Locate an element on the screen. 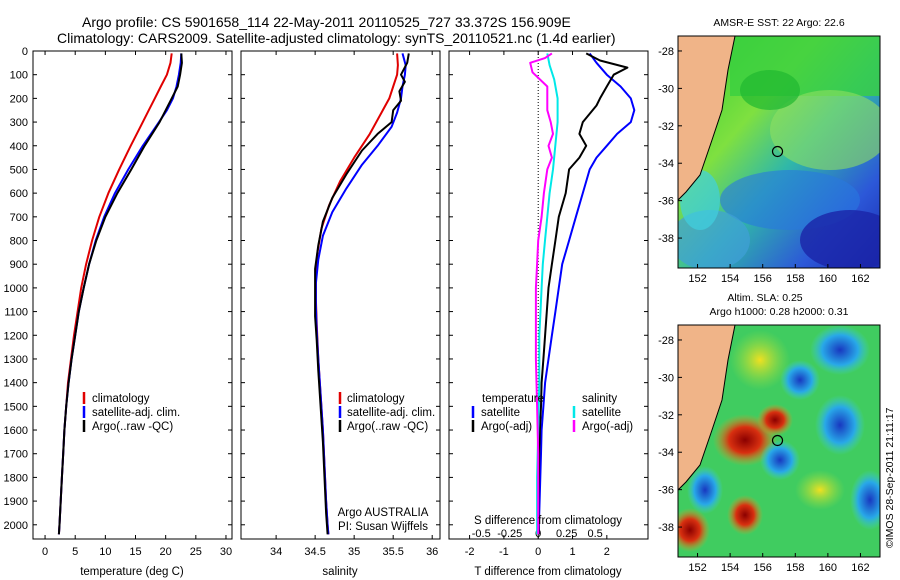 This screenshot has width=900, height=580. depth-tick-label: 1000 is located at coordinates (16, 289).